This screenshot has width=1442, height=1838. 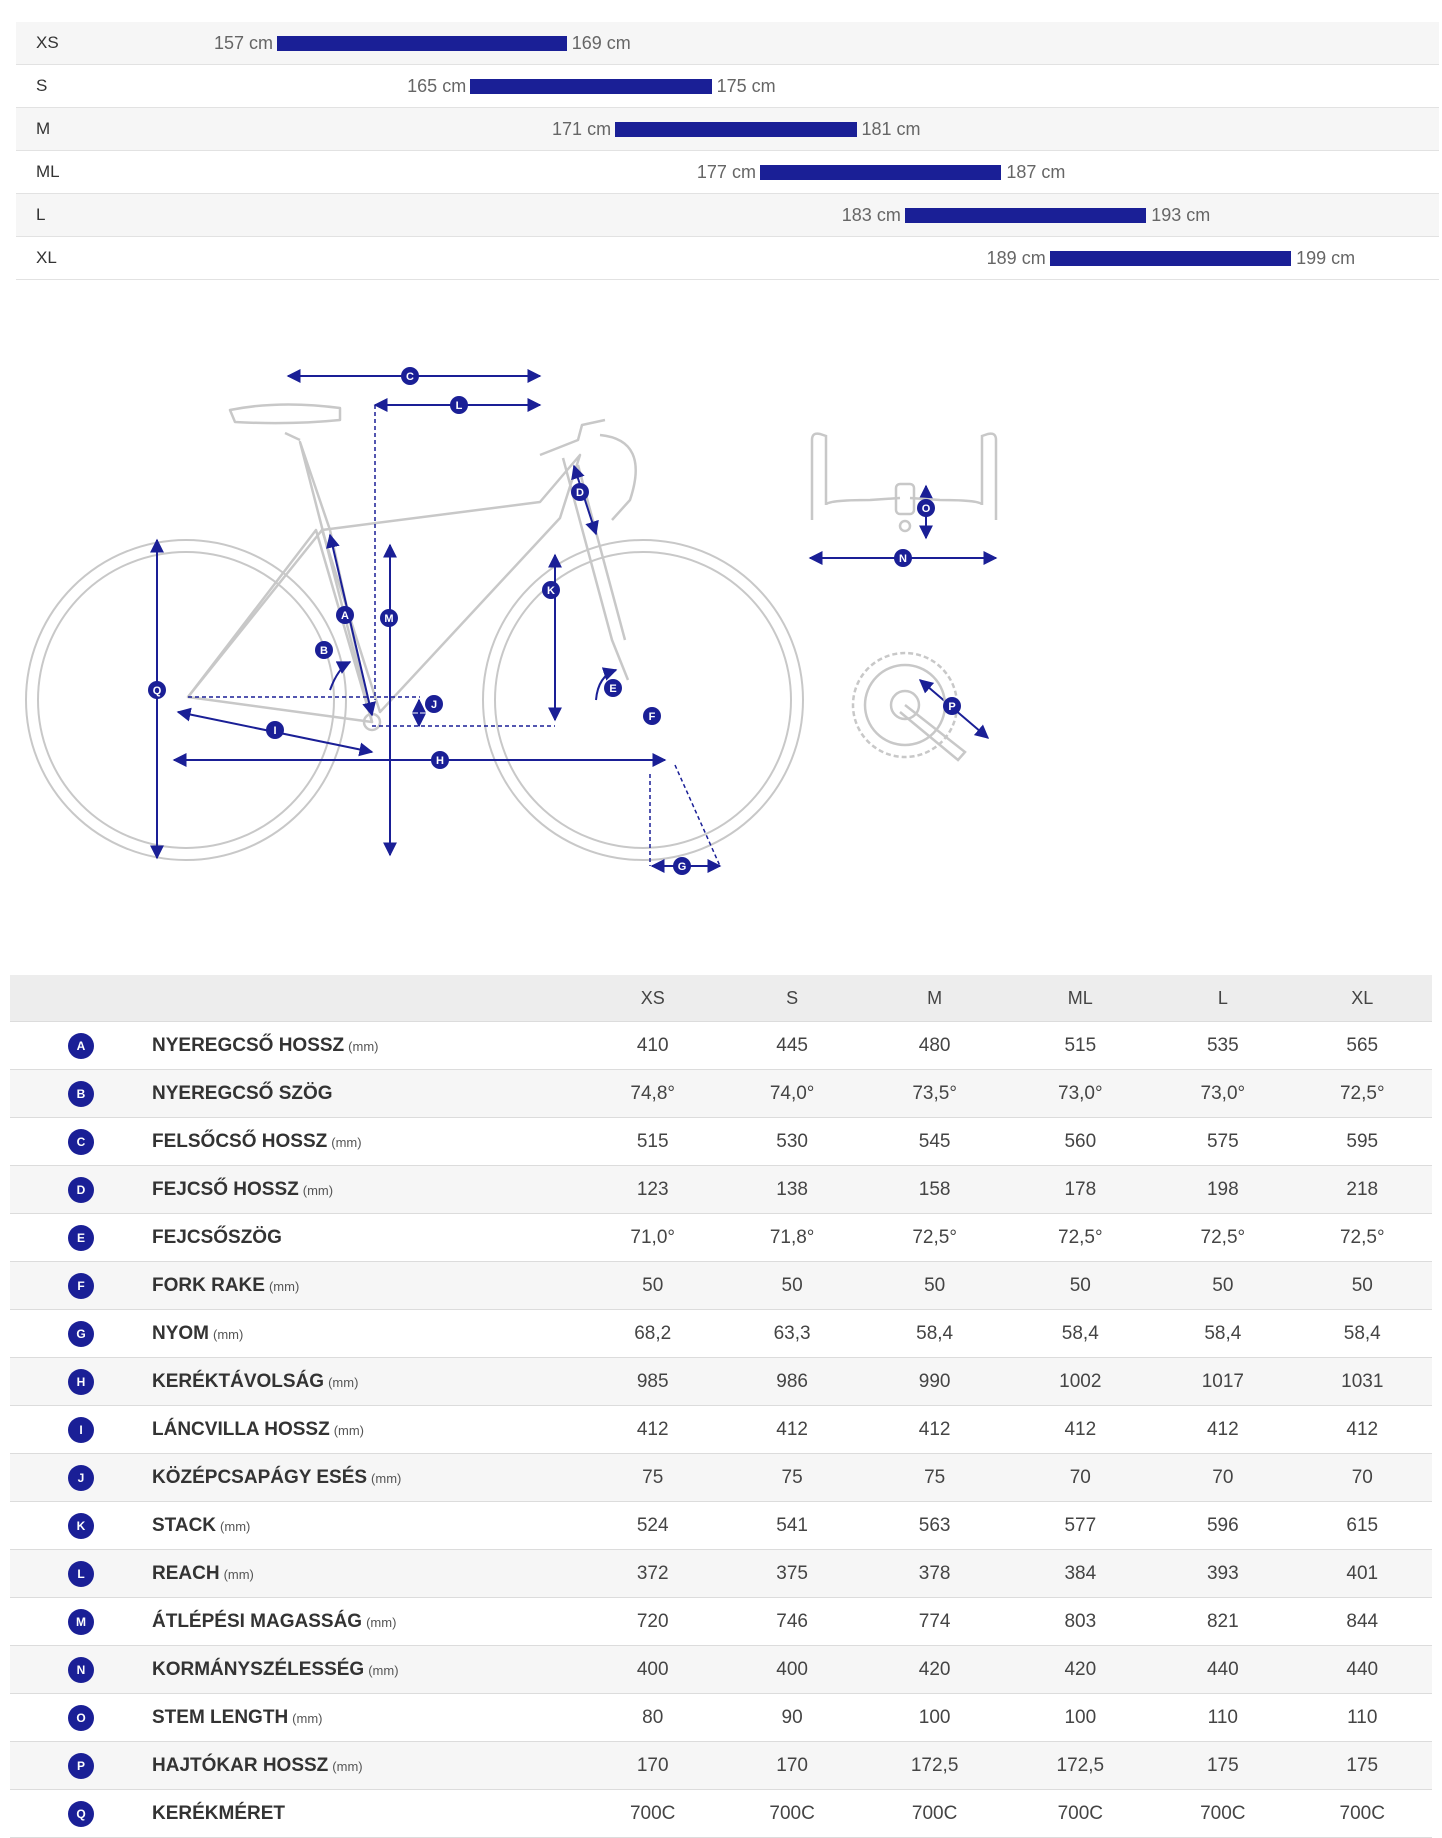 I want to click on table-row: J KÖZÉPCSAPÁGY ESÉS (mm) 75 75 75 70 70 70, so click(x=721, y=1477).